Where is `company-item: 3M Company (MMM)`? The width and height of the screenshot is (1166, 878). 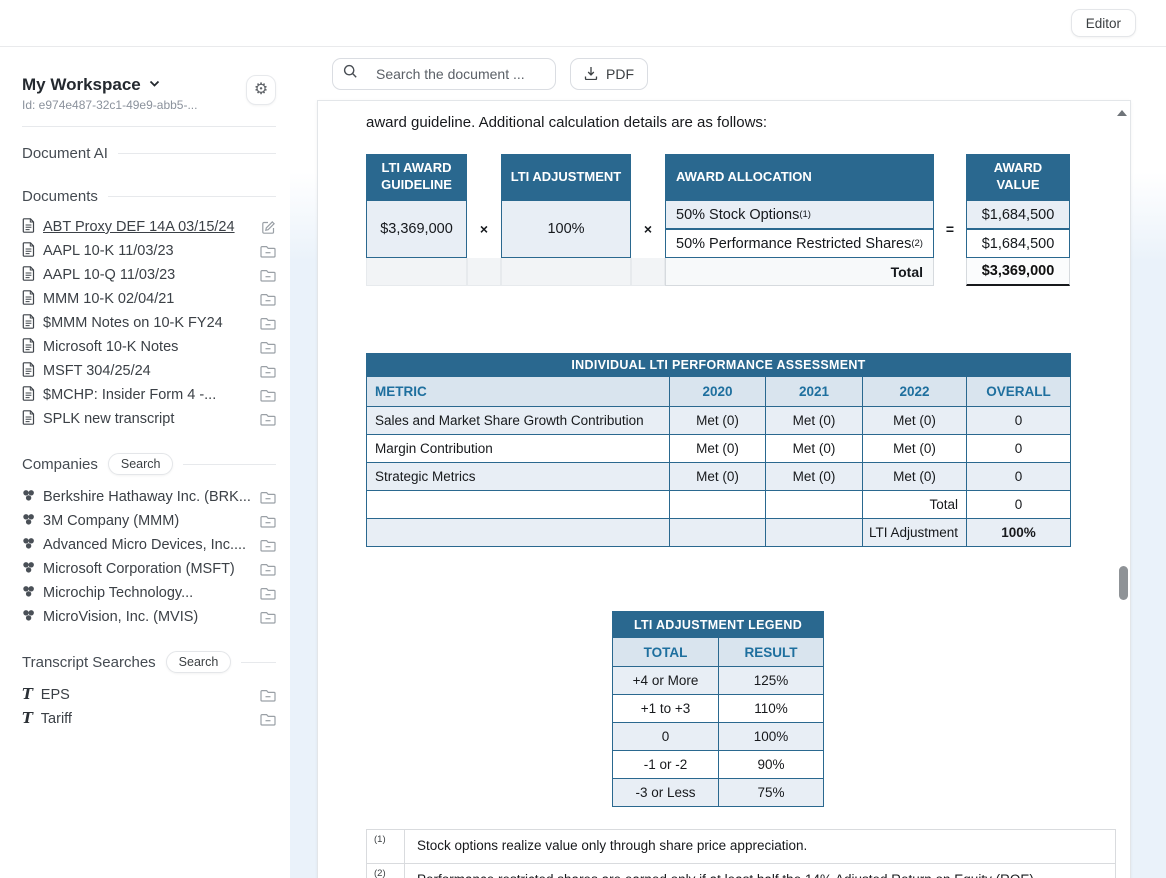 company-item: 3M Company (MMM) is located at coordinates (149, 521).